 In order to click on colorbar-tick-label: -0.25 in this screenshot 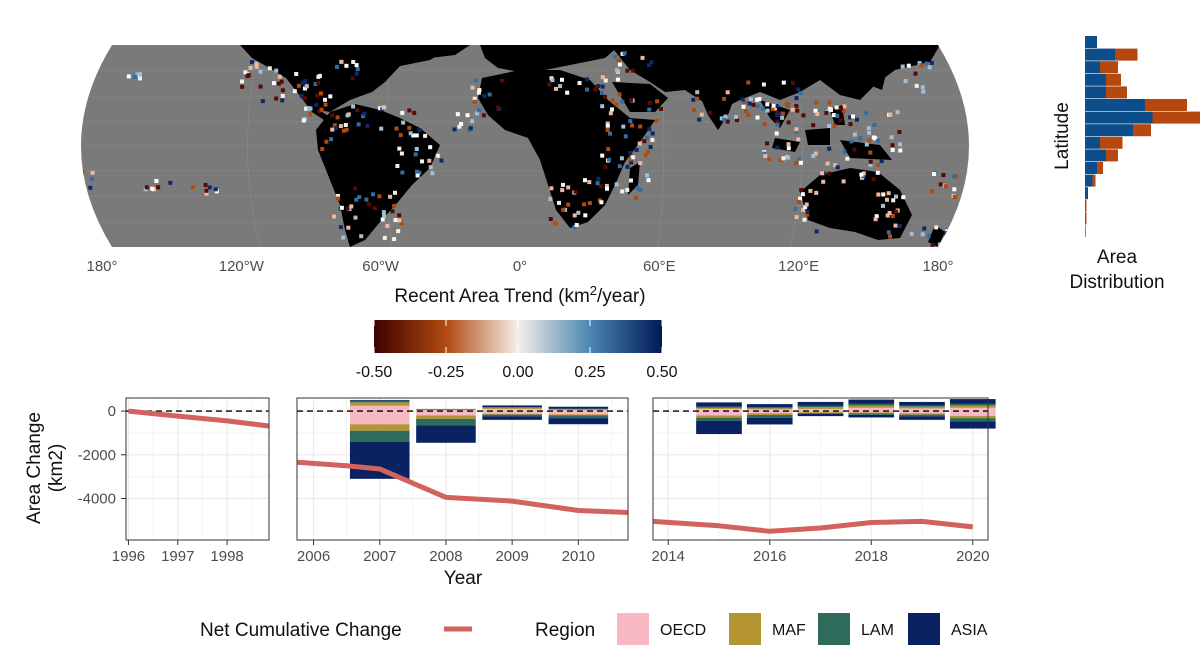, I will do `click(446, 372)`.